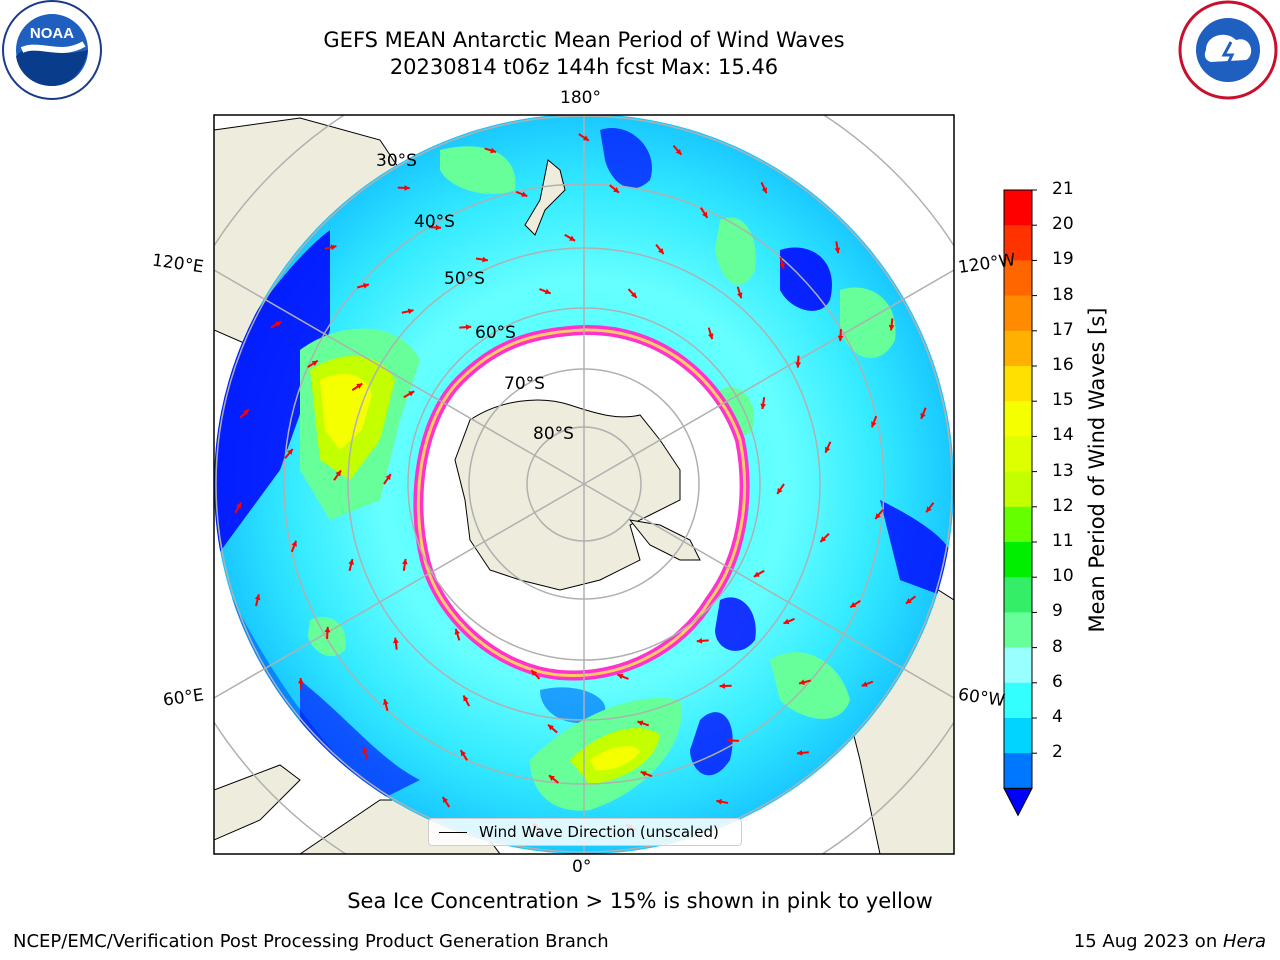  I want to click on chart-subtitle: 20230814 t06z 144h fcst Max: 15.46, so click(584, 67).